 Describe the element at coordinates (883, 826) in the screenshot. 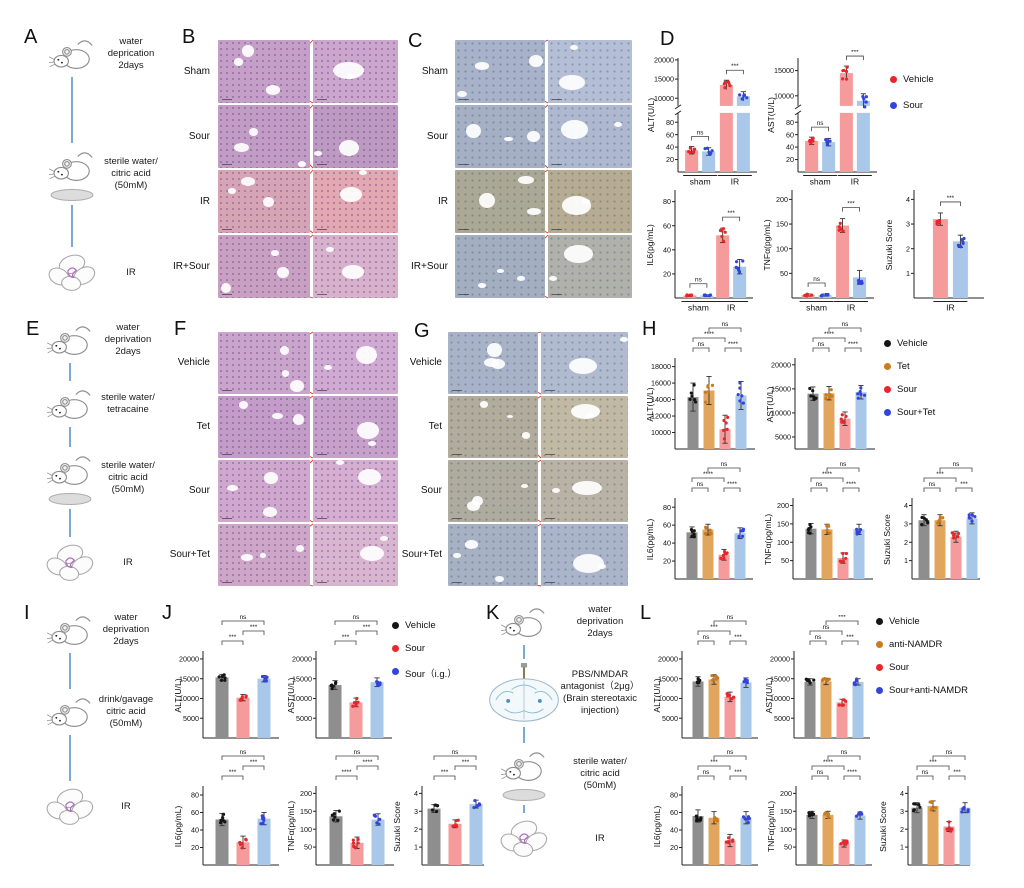

I see `y-axis-label: Suzuki Score` at that location.